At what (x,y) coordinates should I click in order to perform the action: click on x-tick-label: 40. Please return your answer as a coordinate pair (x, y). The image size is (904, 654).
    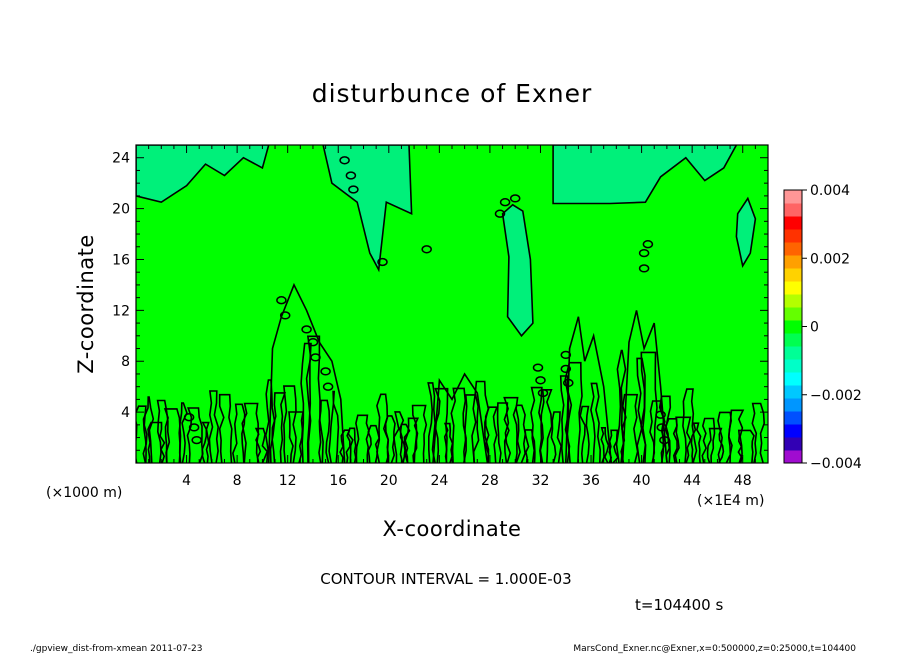
    Looking at the image, I should click on (642, 481).